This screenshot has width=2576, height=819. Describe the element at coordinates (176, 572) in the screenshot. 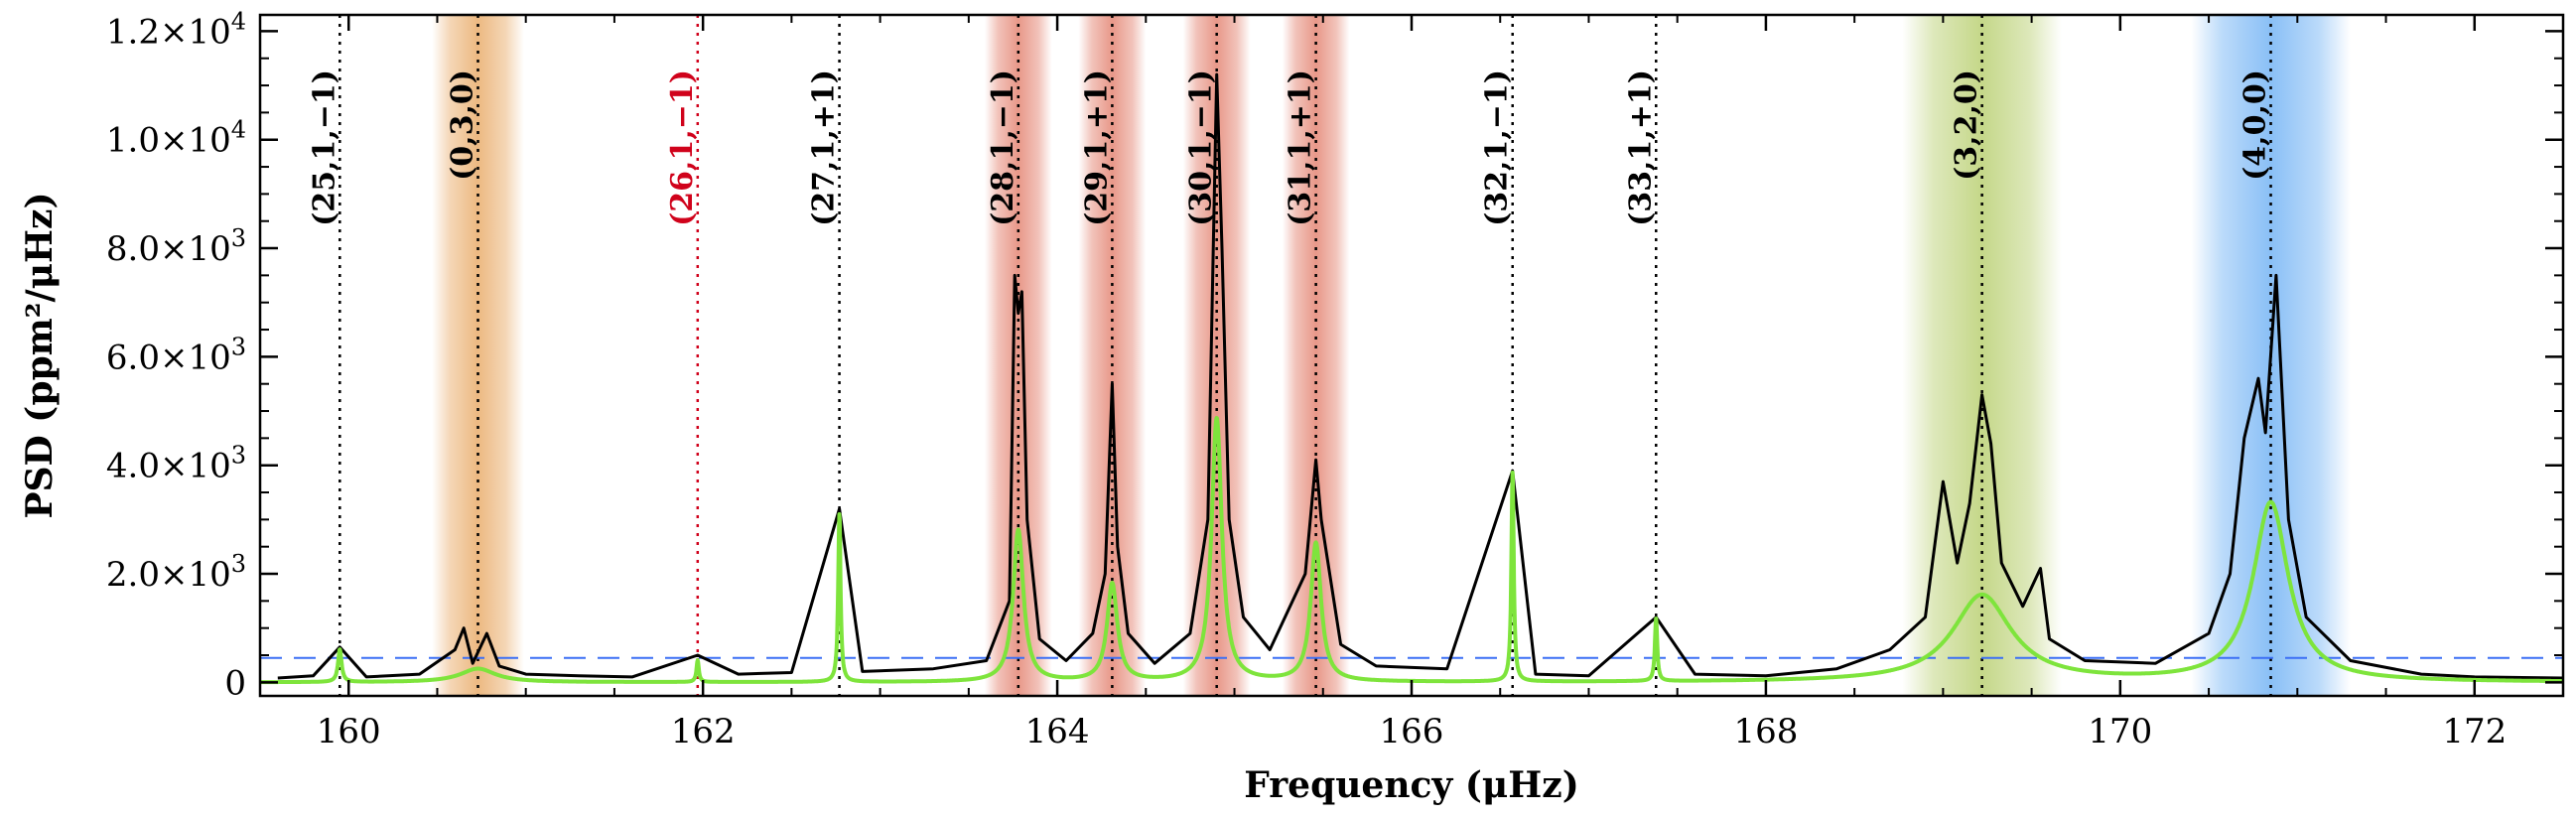

I see `y-tick-label: 2.0×10³` at that location.